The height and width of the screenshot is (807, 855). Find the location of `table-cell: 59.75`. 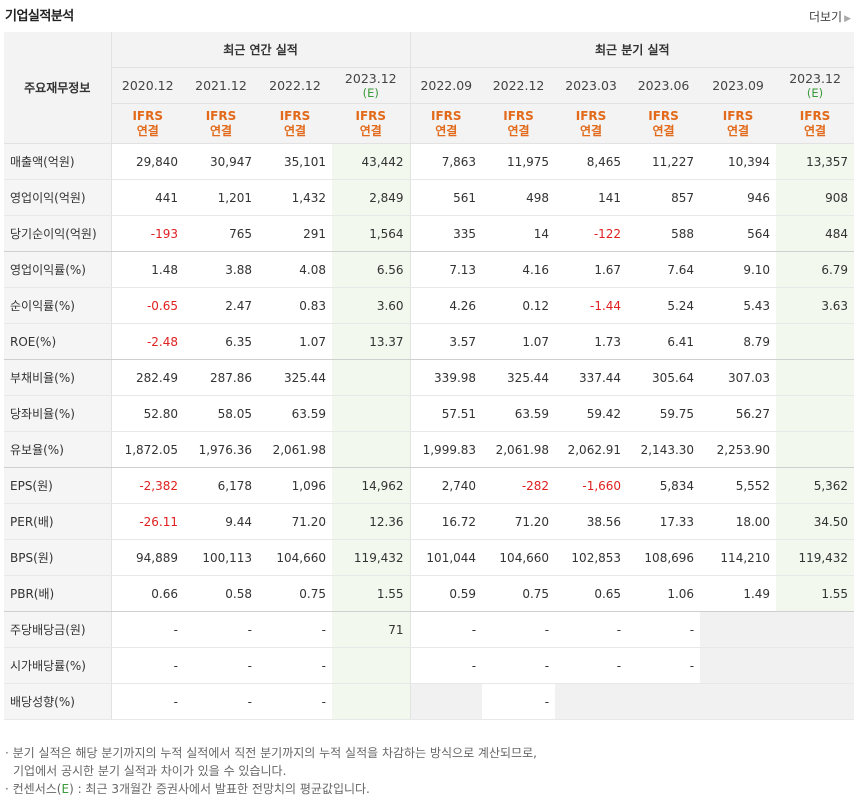

table-cell: 59.75 is located at coordinates (664, 413).